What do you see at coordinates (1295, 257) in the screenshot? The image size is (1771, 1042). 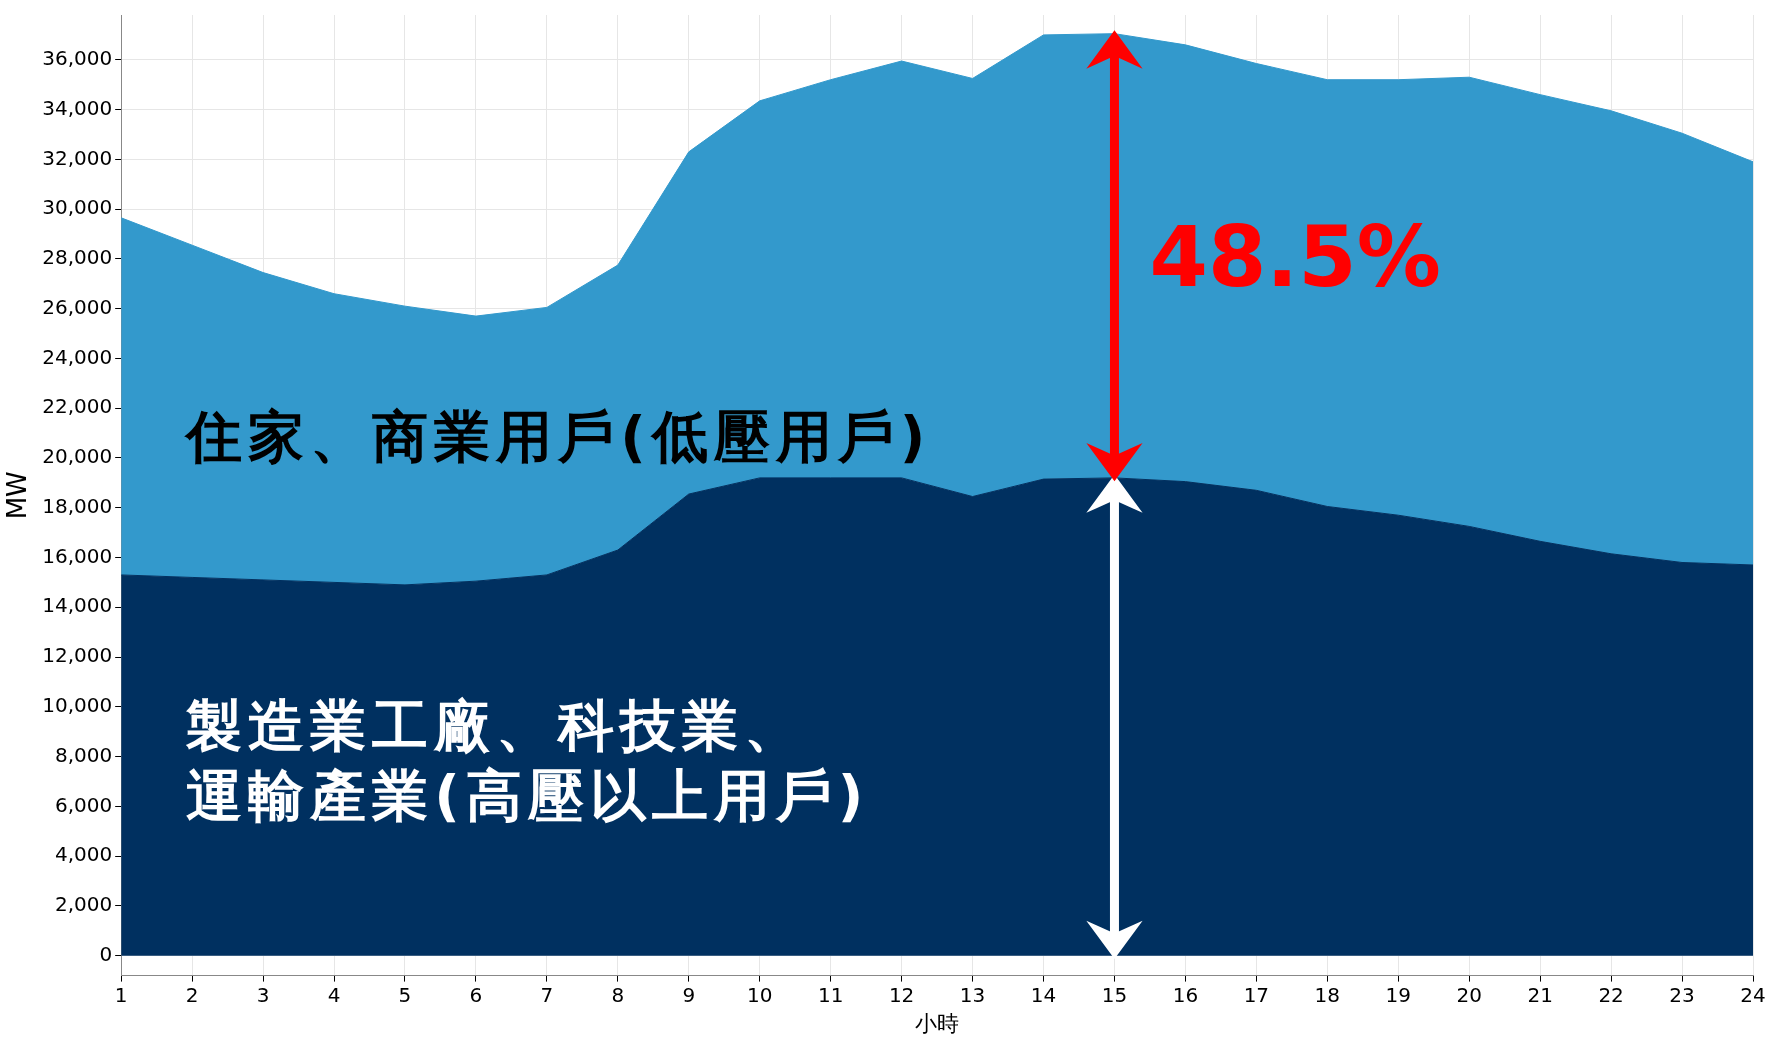 I see `annotation: 48.5%` at bounding box center [1295, 257].